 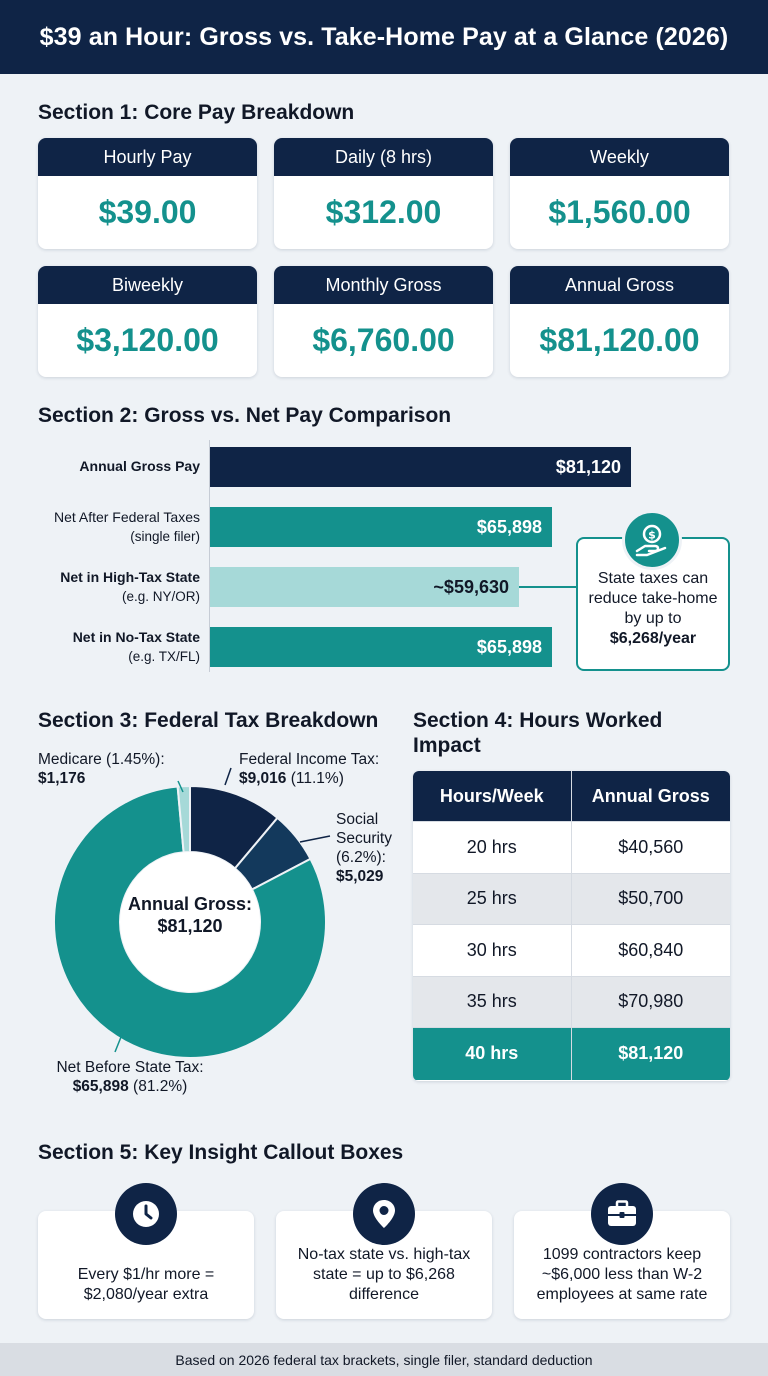 I want to click on table-row: 25 hrs $50,700, so click(x=571, y=899).